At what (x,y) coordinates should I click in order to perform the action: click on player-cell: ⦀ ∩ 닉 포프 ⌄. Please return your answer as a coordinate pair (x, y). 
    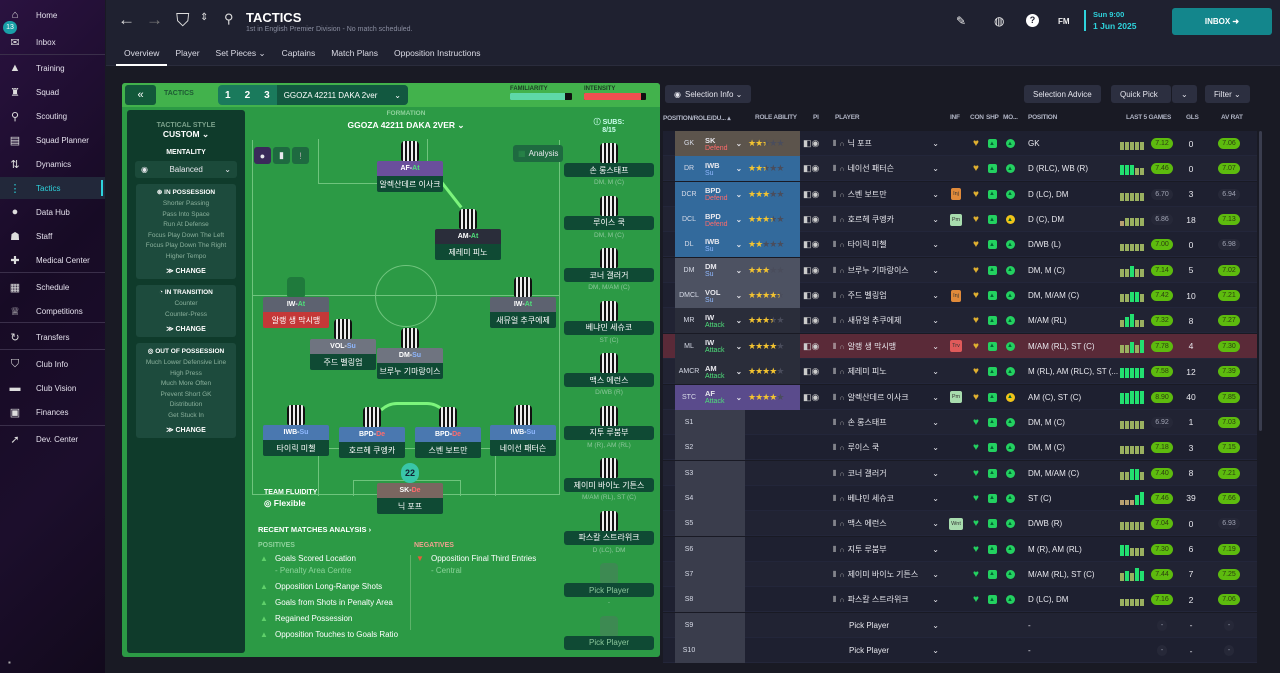
    Looking at the image, I should click on (888, 143).